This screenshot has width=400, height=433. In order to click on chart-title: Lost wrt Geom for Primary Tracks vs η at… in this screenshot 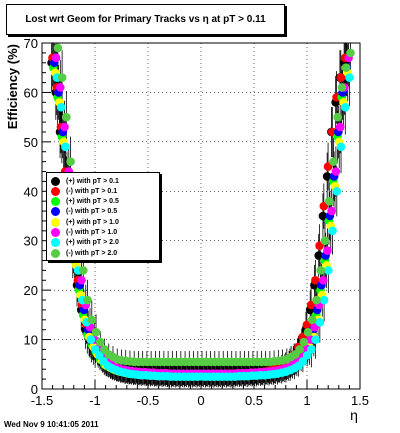, I will do `click(145, 19)`.